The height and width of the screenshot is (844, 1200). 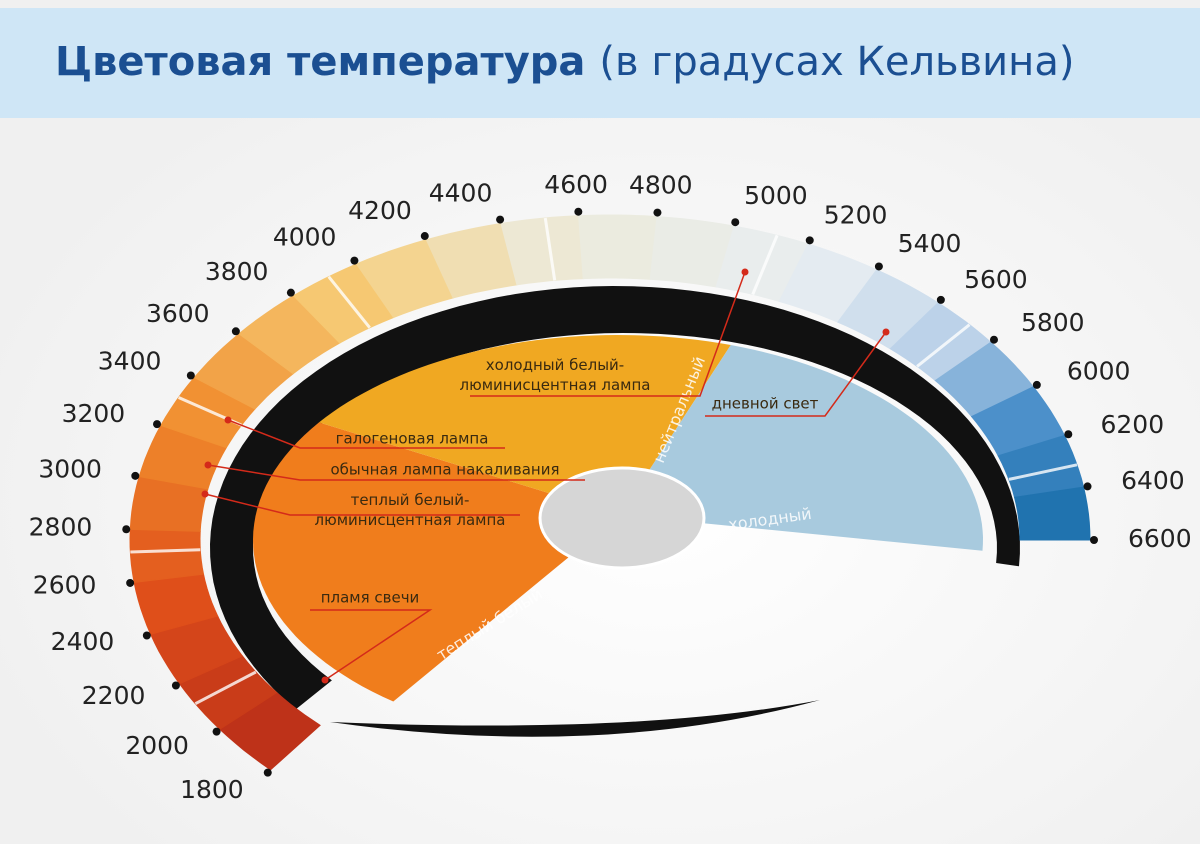 What do you see at coordinates (445, 470) in the screenshot?
I see `annotation: обычная лампа накаливания` at bounding box center [445, 470].